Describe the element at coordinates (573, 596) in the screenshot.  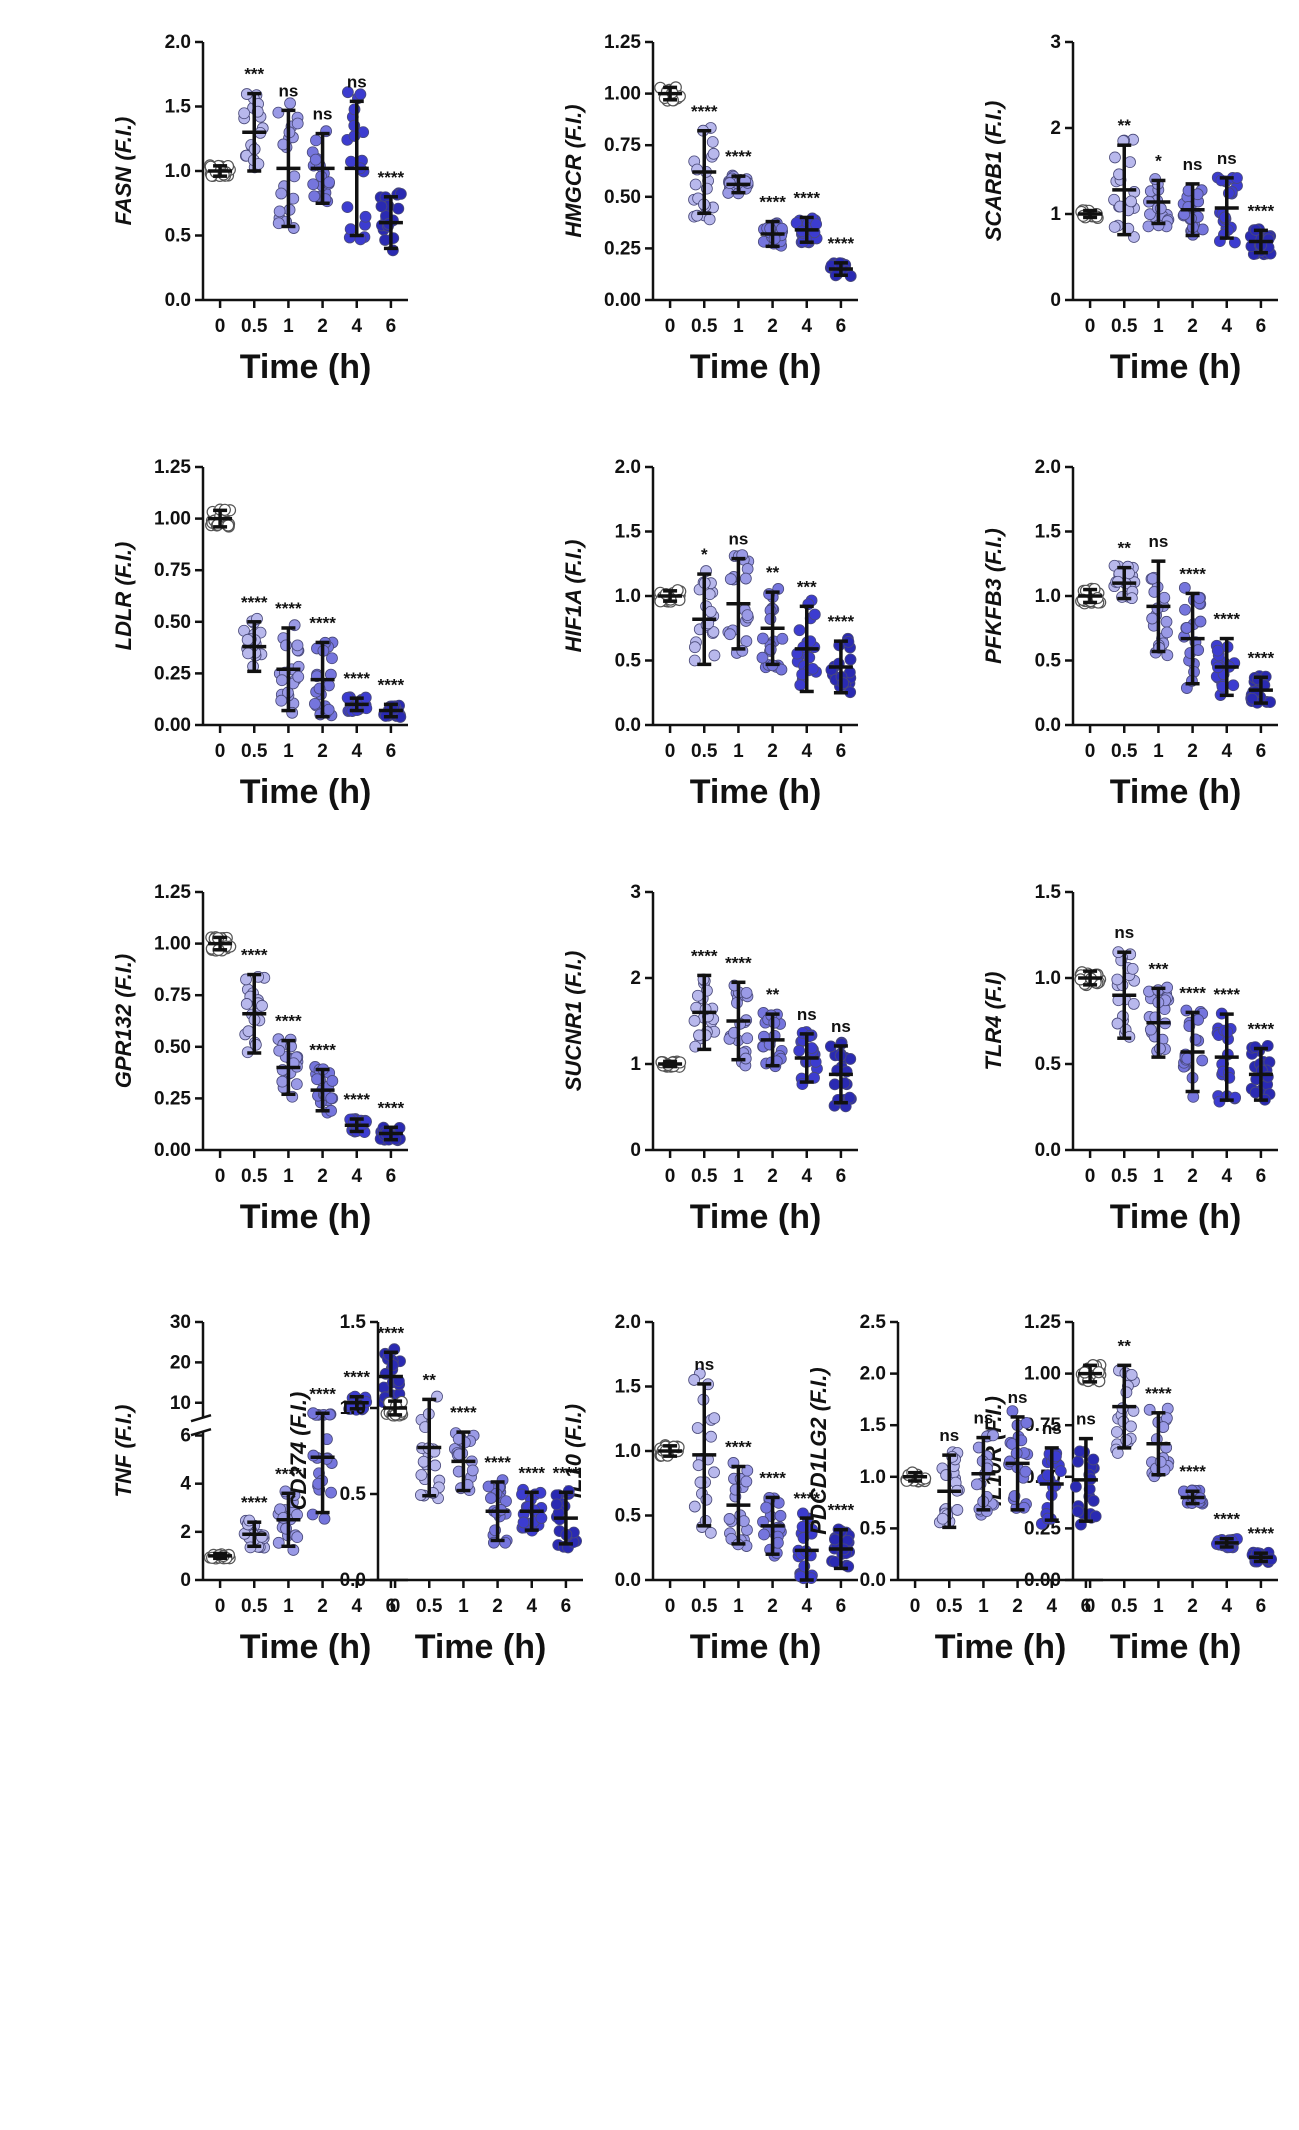
I see `y-axis-label: HIF1A (F.I.)` at that location.